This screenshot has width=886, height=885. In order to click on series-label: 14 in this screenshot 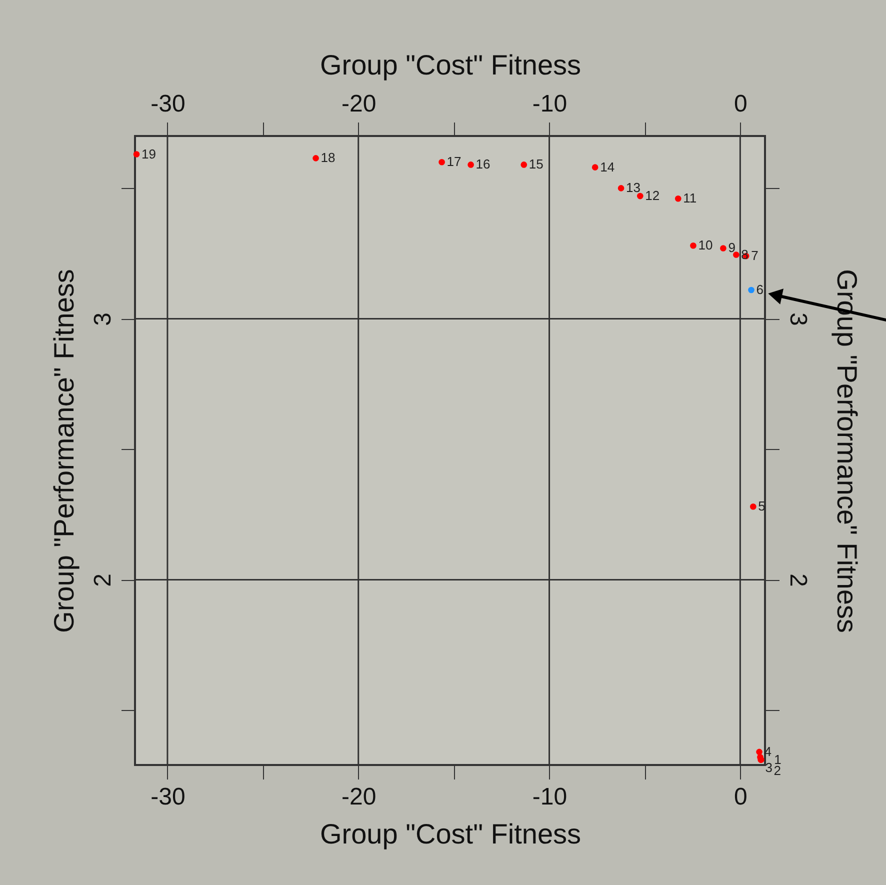, I will do `click(607, 166)`.